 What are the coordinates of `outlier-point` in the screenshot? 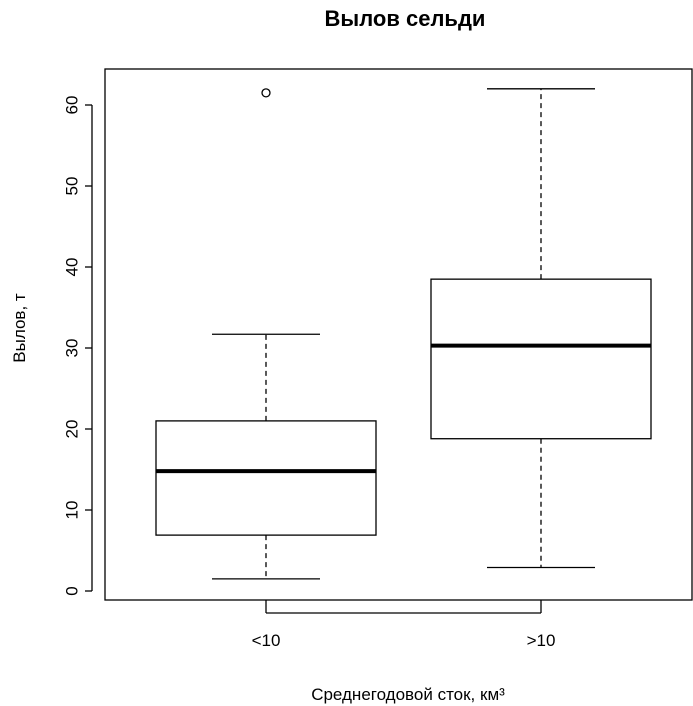 It's located at (266, 93).